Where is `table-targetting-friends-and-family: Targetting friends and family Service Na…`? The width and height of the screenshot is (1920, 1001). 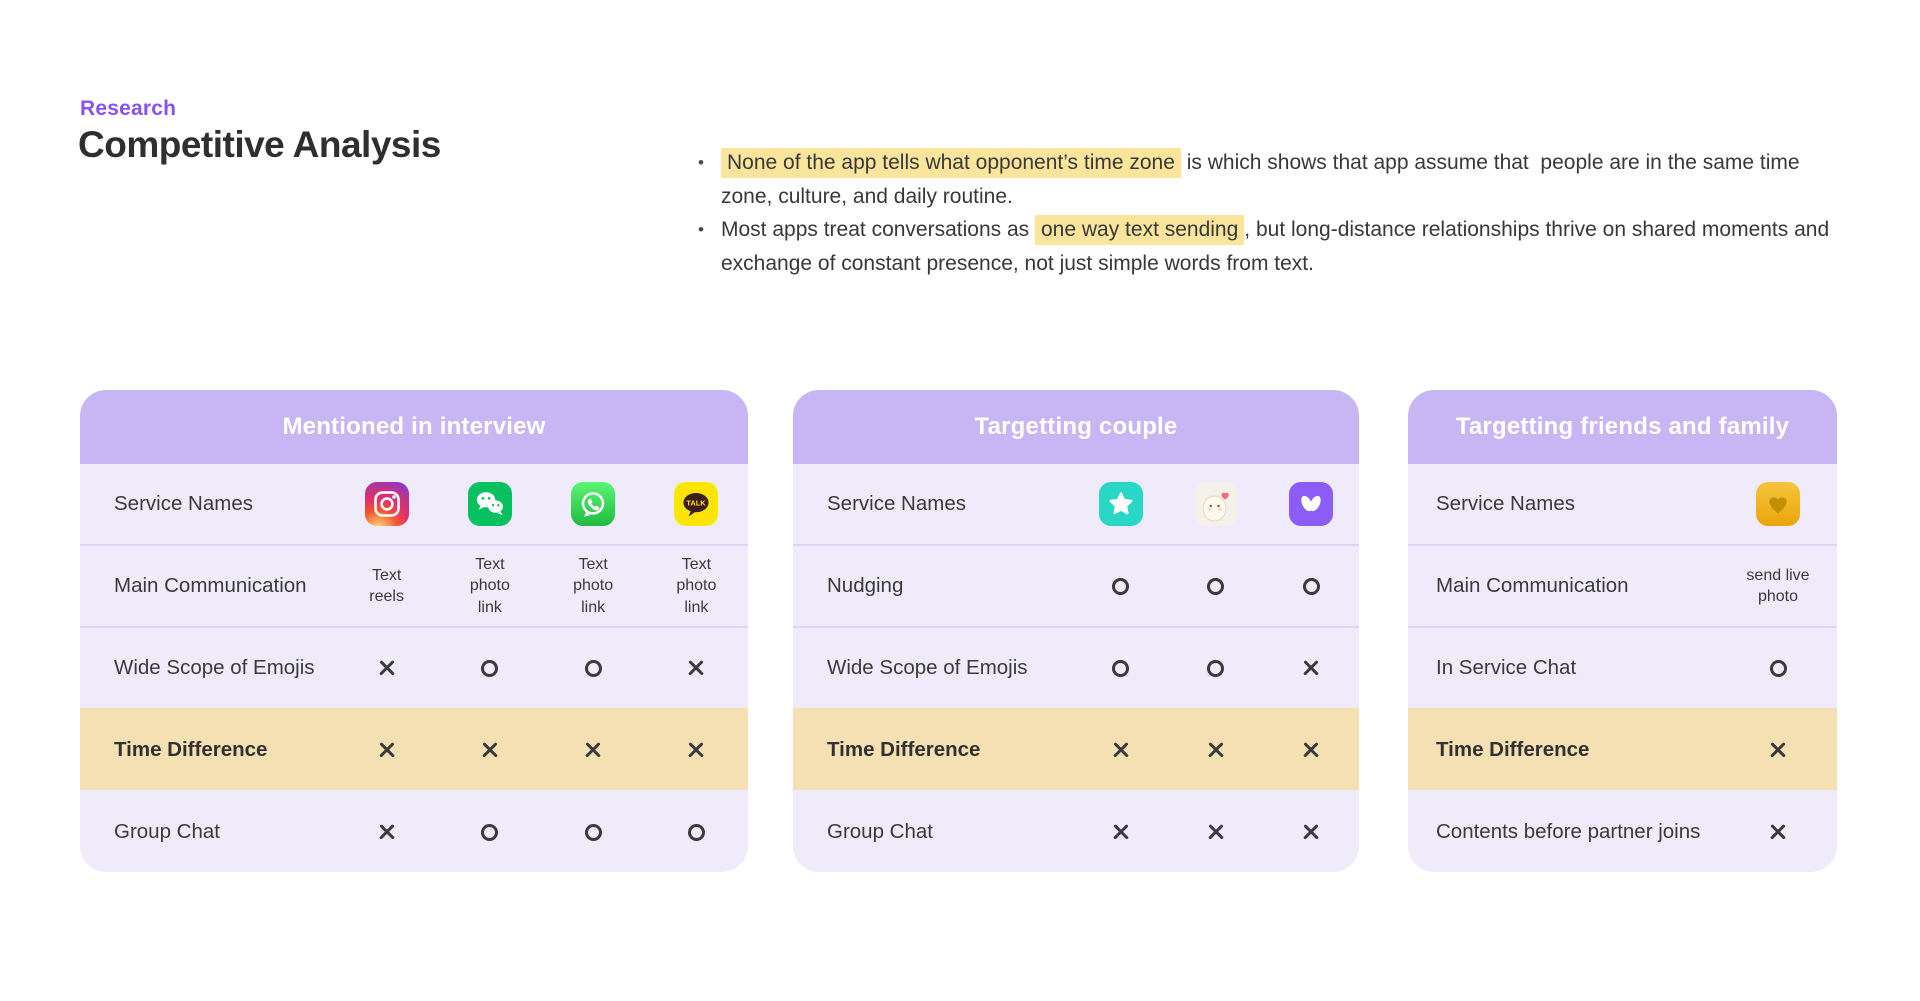 table-targetting-friends-and-family: Targetting friends and family Service Na… is located at coordinates (1622, 631).